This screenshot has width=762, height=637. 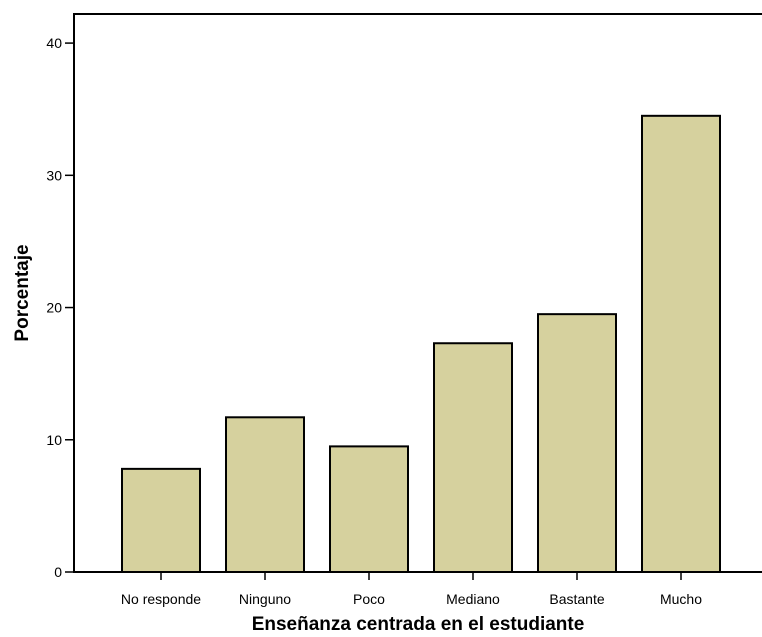 What do you see at coordinates (576, 599) in the screenshot?
I see `x-tick-label: Bastante` at bounding box center [576, 599].